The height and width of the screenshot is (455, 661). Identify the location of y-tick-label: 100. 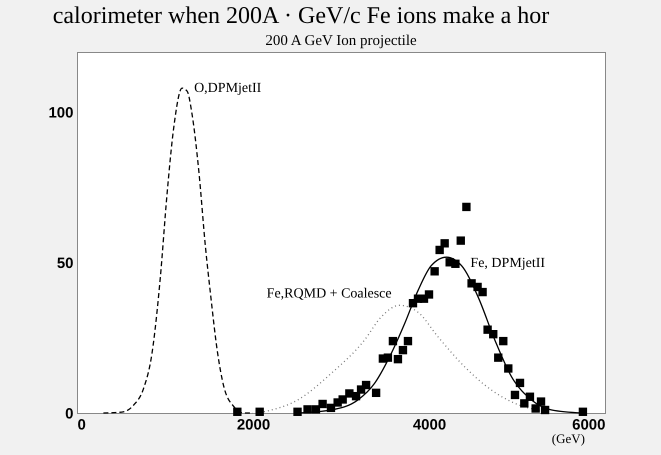
(61, 113).